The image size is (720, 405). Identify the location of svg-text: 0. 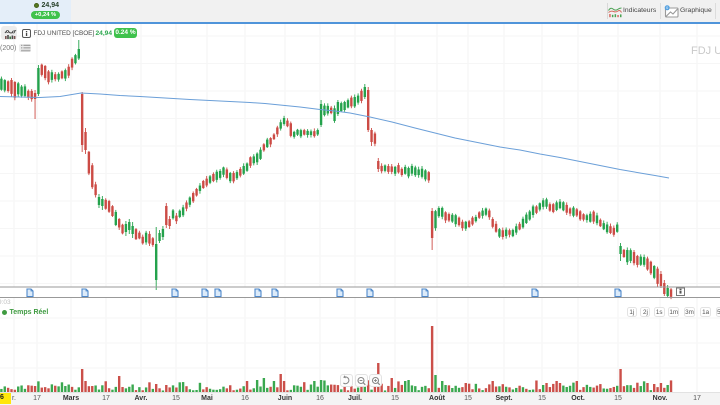
(667, 8).